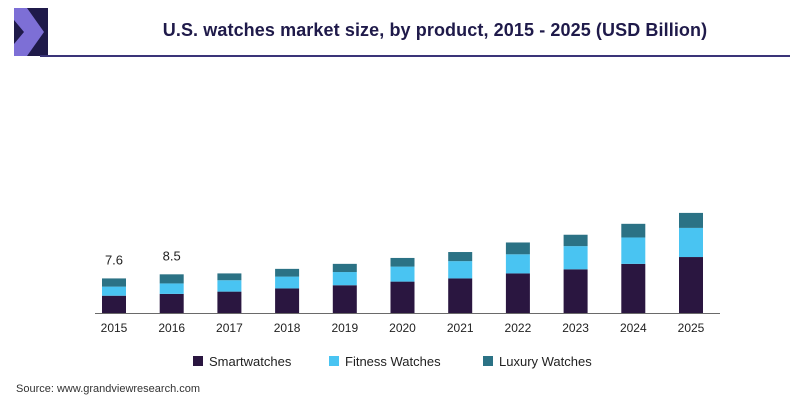 The image size is (800, 404). What do you see at coordinates (108, 389) in the screenshot?
I see `source-note: Source: www.grandviewresearch.com` at bounding box center [108, 389].